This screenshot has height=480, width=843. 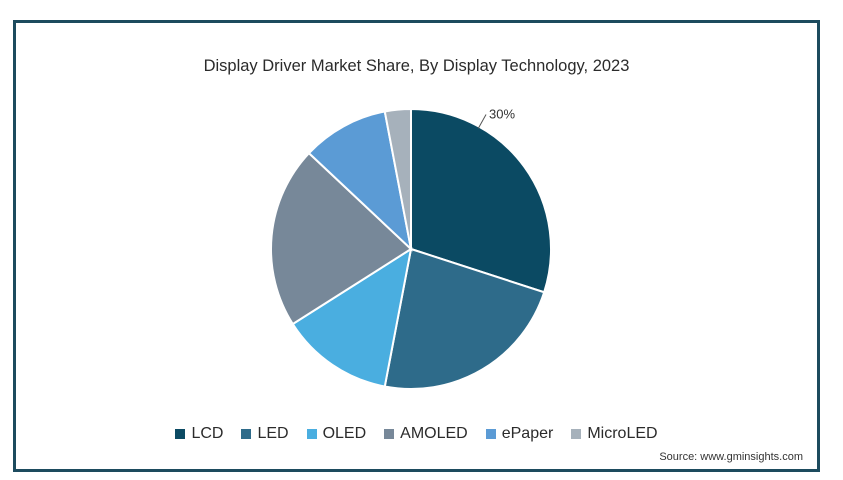 What do you see at coordinates (527, 433) in the screenshot?
I see `legend-label: ePaper` at bounding box center [527, 433].